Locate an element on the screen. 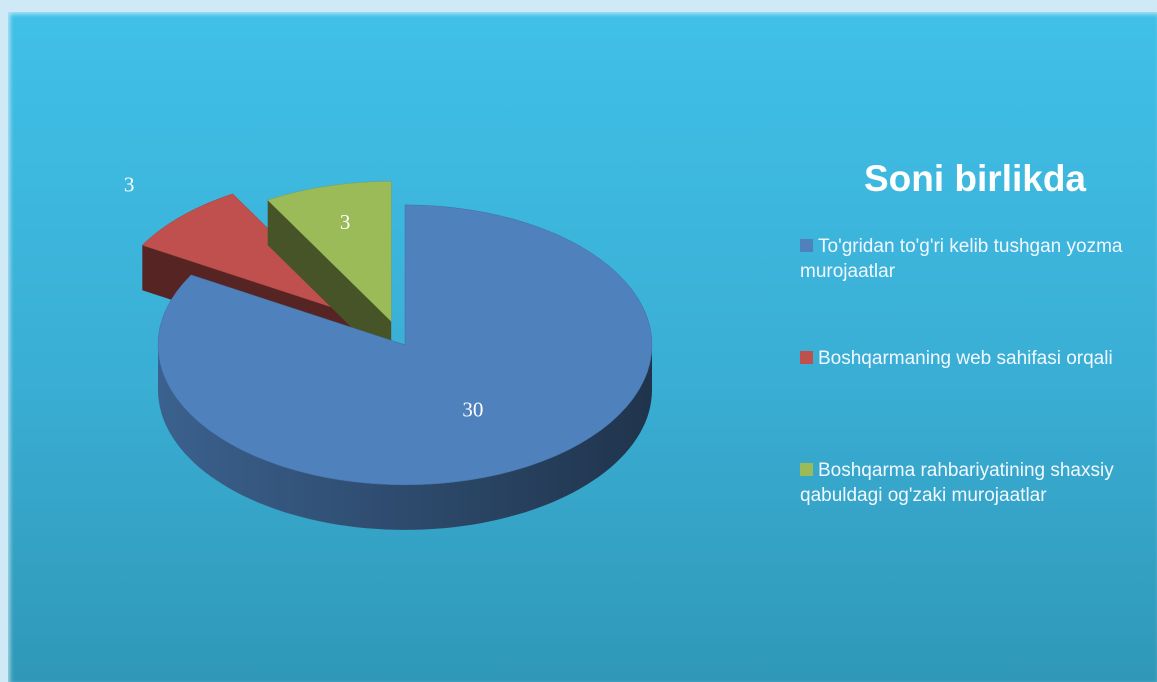 This screenshot has height=682, width=1157. slice-edge is located at coordinates (329, 283).